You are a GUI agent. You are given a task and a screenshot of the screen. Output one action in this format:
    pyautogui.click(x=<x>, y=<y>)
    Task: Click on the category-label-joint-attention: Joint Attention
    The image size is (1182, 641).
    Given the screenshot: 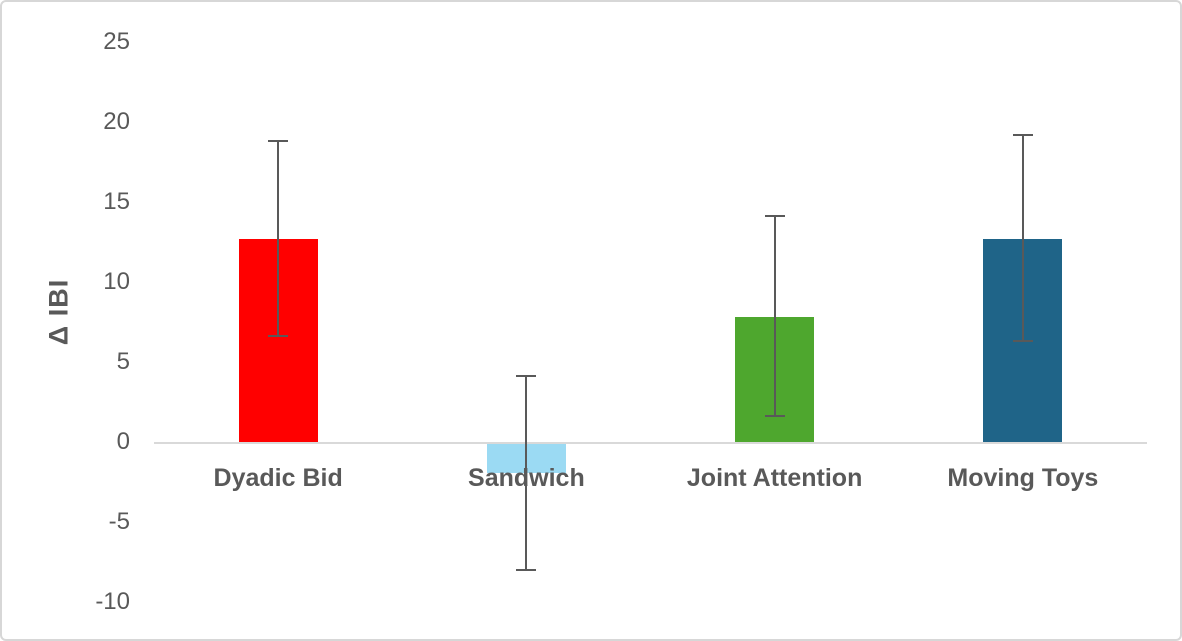 What is the action you would take?
    pyautogui.click(x=774, y=478)
    